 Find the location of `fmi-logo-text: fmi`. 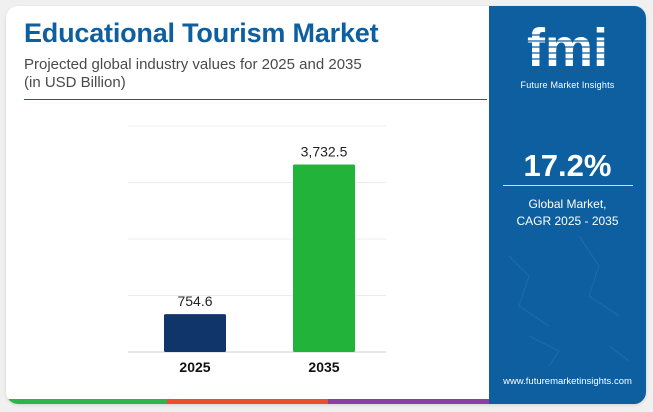

fmi-logo-text: fmi is located at coordinates (567, 47).